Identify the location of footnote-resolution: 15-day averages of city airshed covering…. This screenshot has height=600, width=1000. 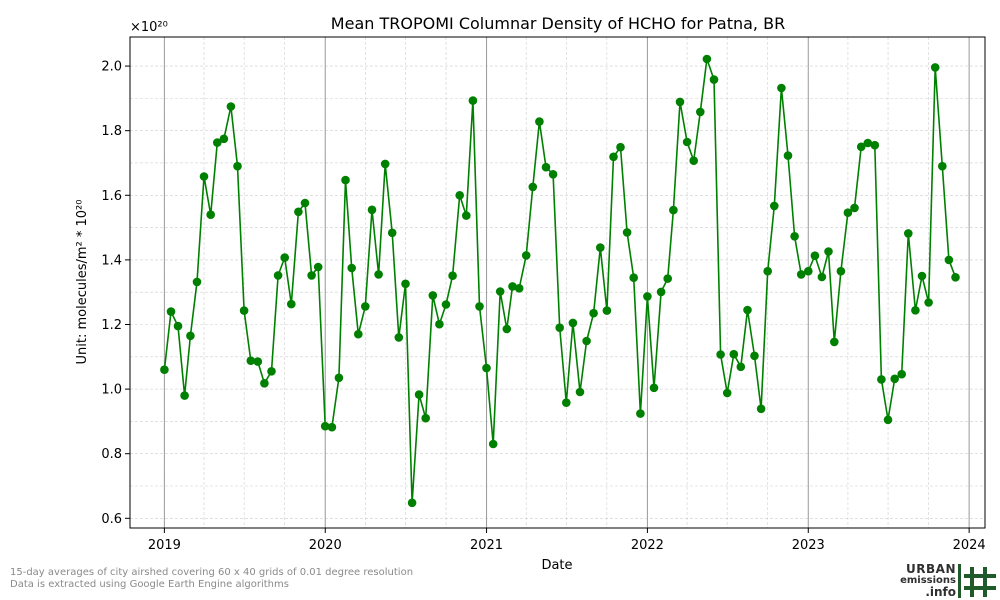
(212, 572).